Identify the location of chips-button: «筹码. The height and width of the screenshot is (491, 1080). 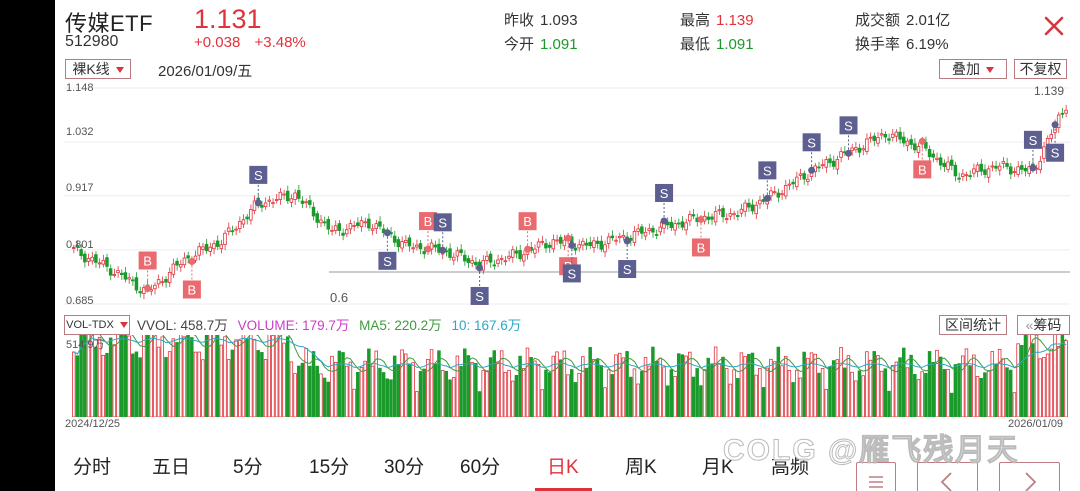
(1043, 325).